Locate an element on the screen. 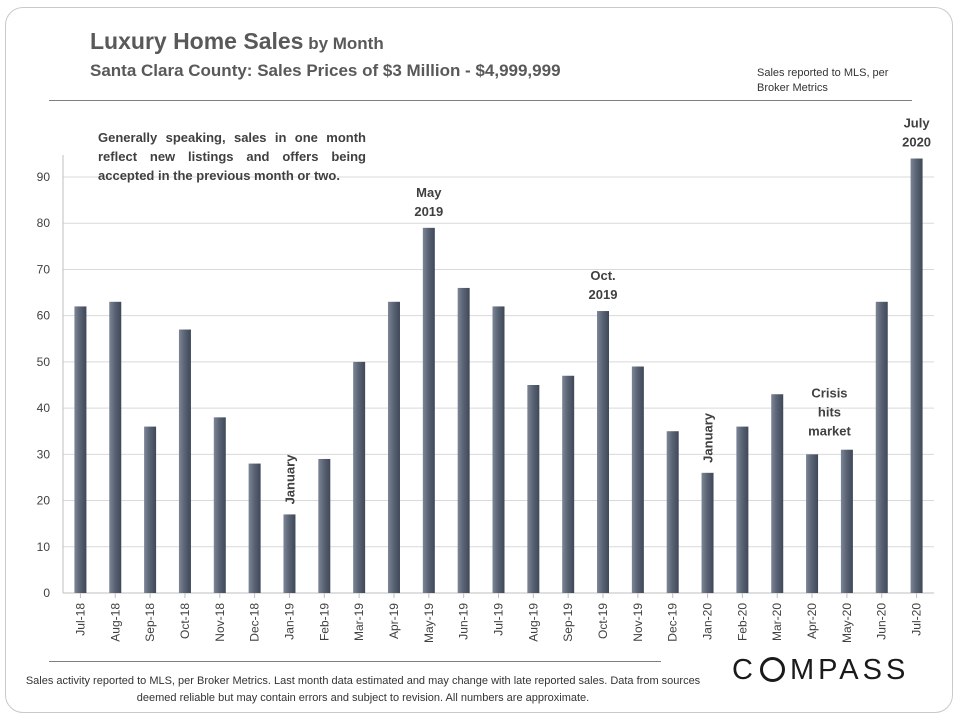 This screenshot has height=720, width=960. x-tick-label: Dec-19 is located at coordinates (673, 622).